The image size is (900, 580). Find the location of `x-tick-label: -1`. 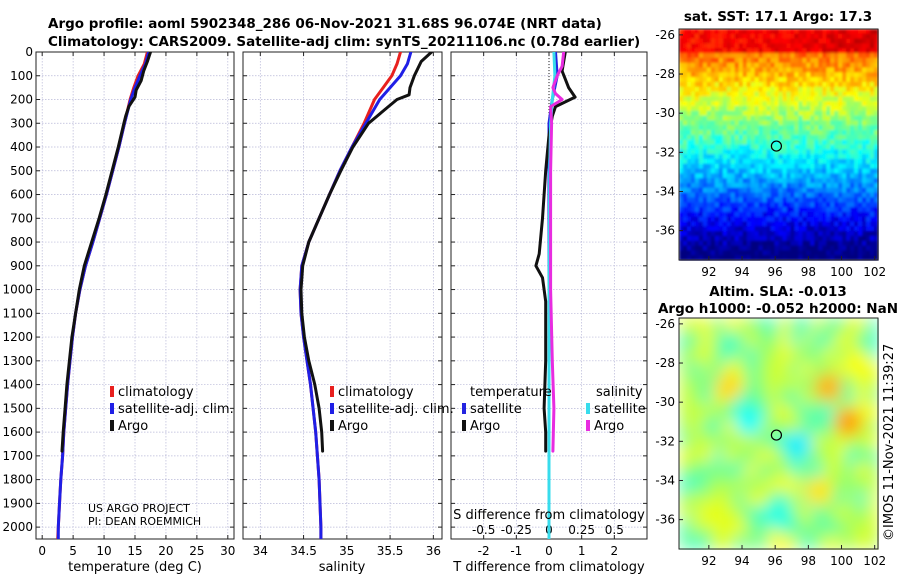

x-tick-label: -1 is located at coordinates (516, 551).